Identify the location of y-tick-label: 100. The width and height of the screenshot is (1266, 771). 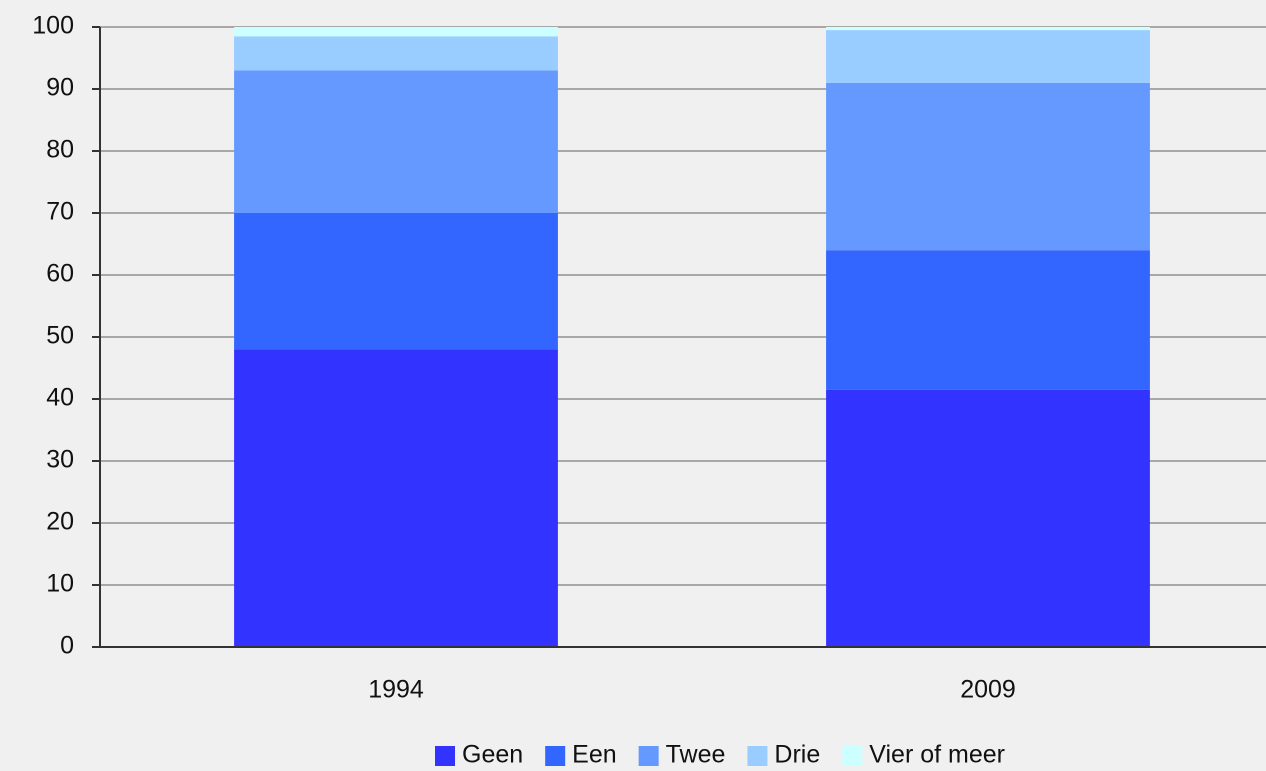
(53, 26).